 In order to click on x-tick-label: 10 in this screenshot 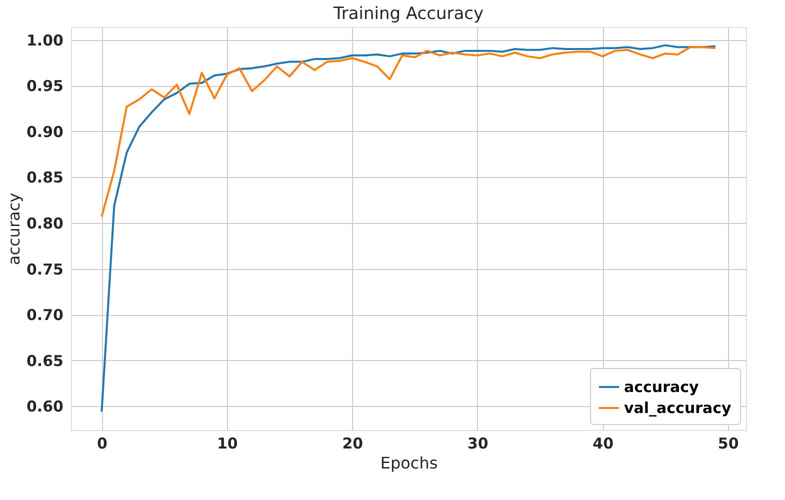, I will do `click(227, 443)`.